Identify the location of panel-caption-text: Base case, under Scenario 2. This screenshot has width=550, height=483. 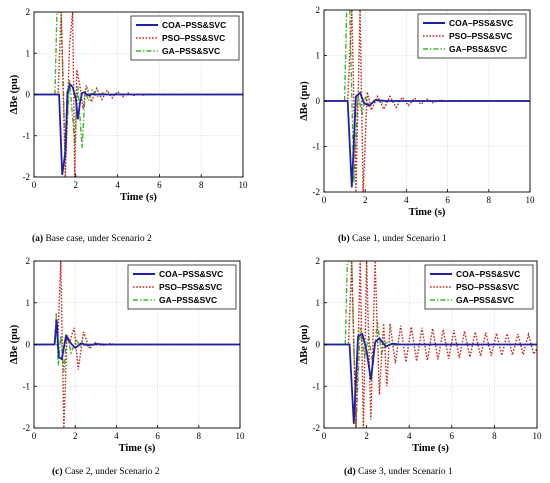
(97, 239).